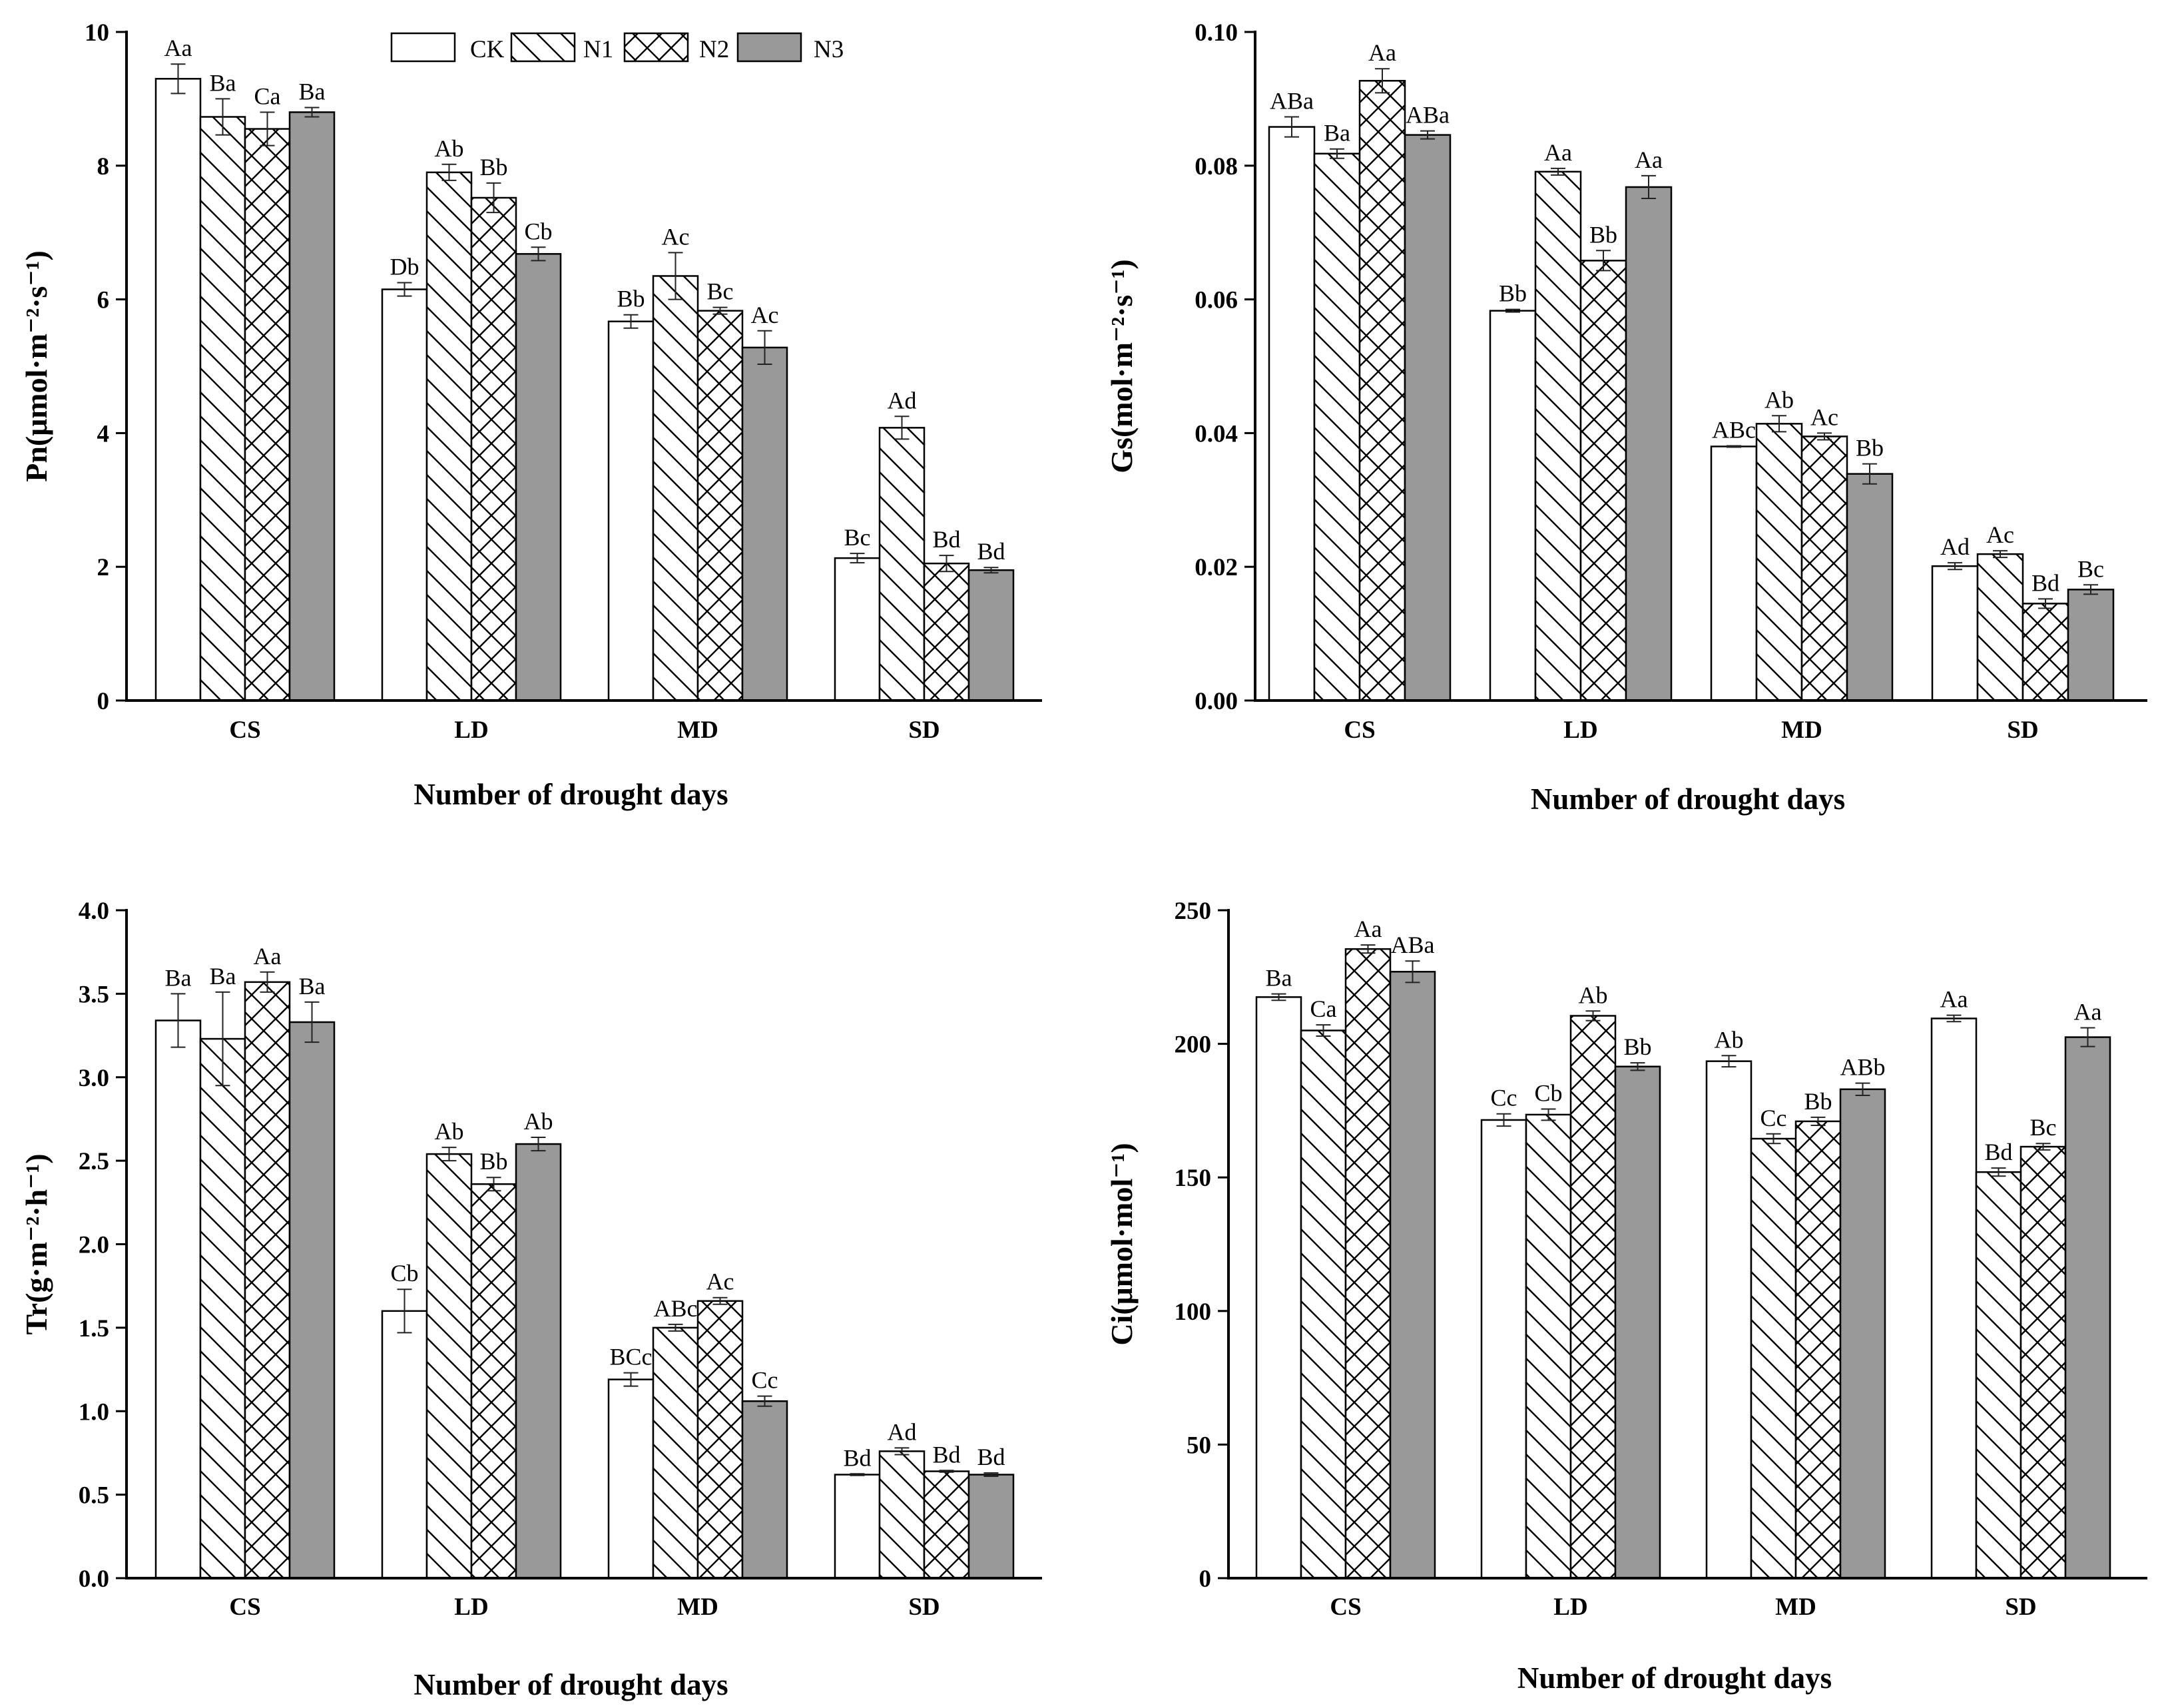 Image resolution: width=2160 pixels, height=1708 pixels. Describe the element at coordinates (1278, 1287) in the screenshot. I see `bar-ci-cs-ck` at that location.